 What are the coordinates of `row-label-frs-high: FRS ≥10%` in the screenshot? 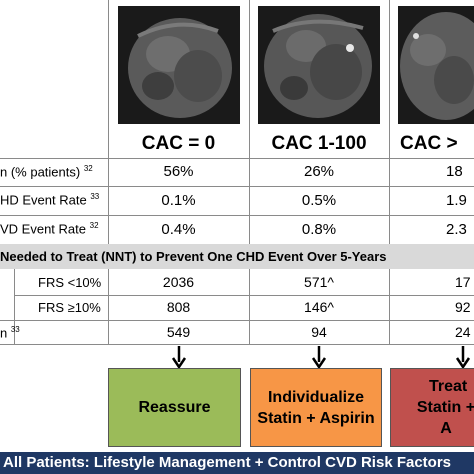 It's located at (69, 307).